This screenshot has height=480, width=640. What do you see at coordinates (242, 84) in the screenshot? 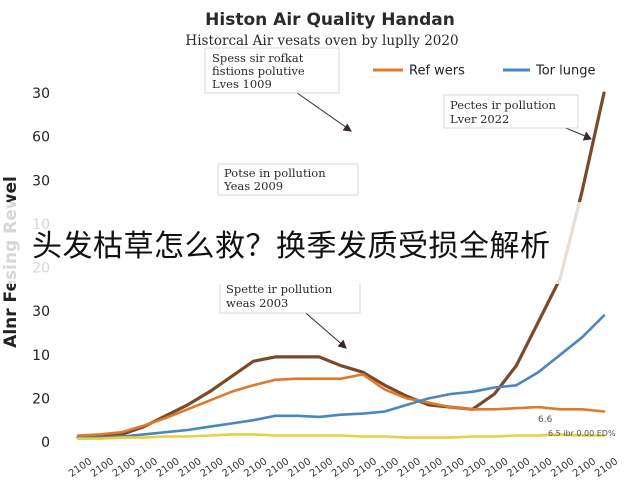
I see `annotation-1-line-3: Lves 1009` at bounding box center [242, 84].